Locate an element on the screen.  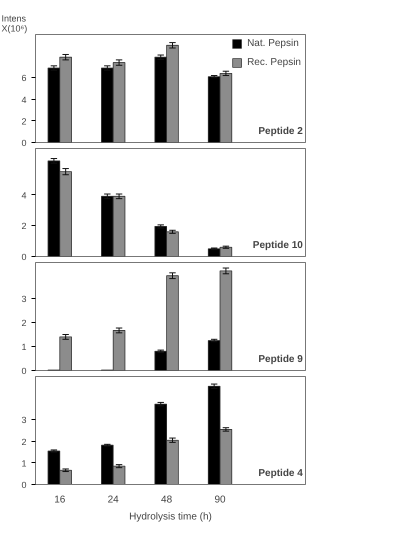
text: Peptide 2 is located at coordinates (281, 132).